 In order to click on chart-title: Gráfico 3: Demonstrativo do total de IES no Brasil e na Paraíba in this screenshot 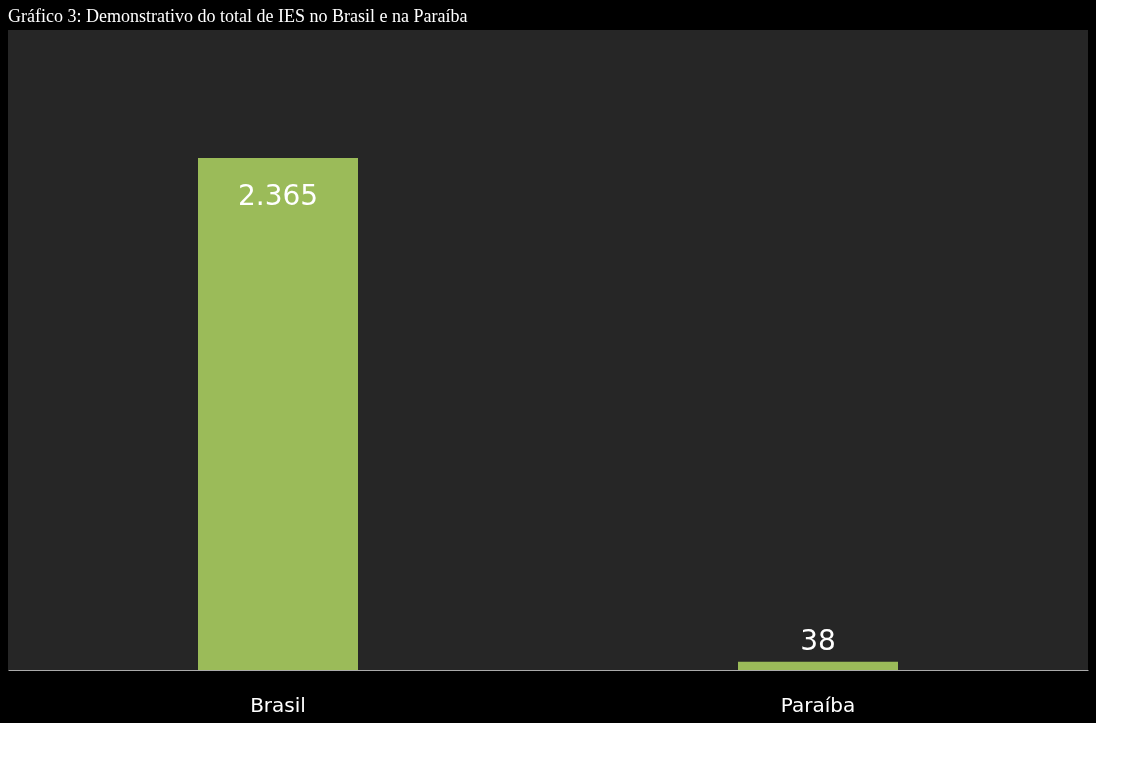, I will do `click(238, 16)`.